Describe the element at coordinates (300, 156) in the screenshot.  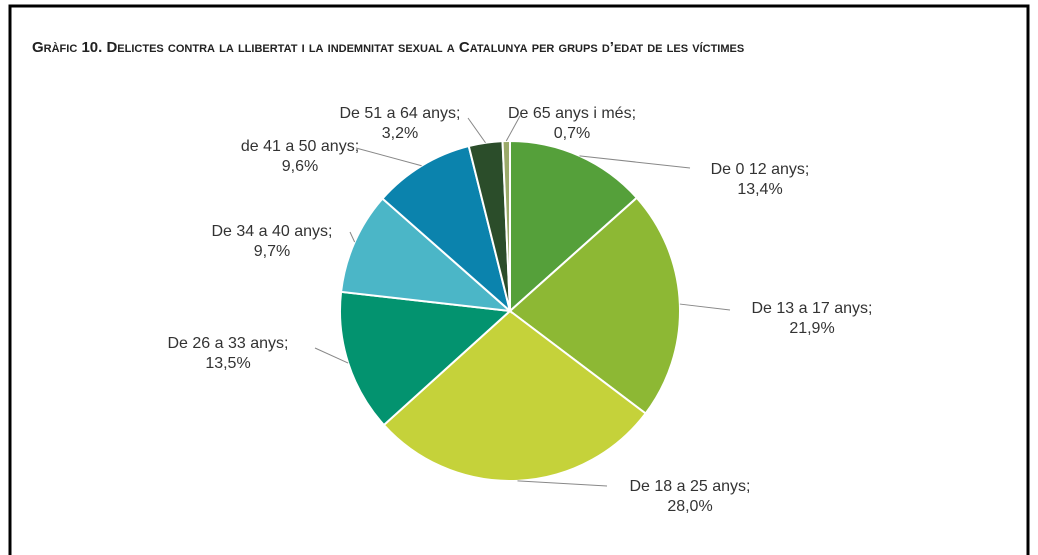
I see `data-label: de 41 a 50 anys; 9,6%` at that location.